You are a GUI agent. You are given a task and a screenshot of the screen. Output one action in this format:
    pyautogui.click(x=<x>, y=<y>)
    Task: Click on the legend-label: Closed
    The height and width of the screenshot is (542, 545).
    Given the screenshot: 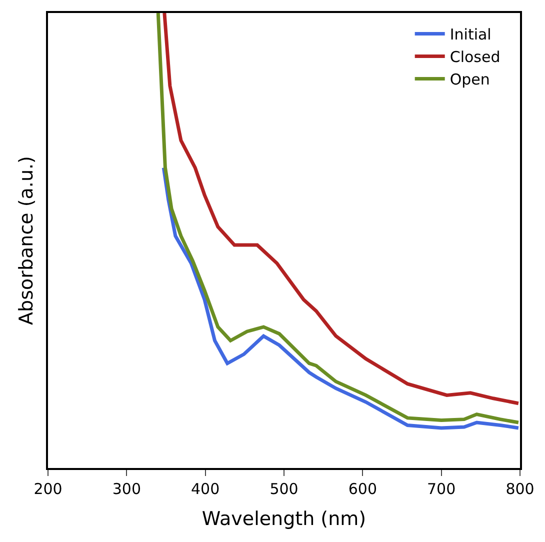 What is the action you would take?
    pyautogui.click(x=475, y=57)
    